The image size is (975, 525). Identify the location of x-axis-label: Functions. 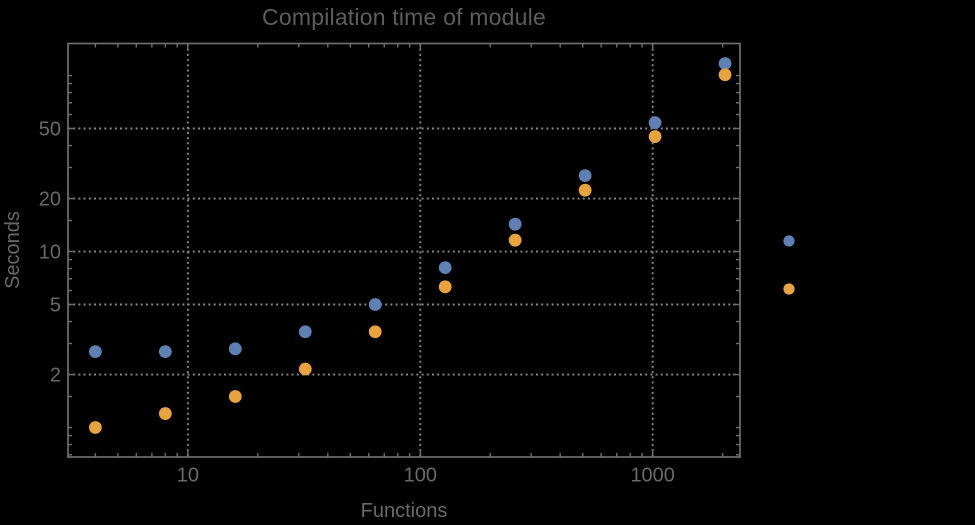
(404, 511).